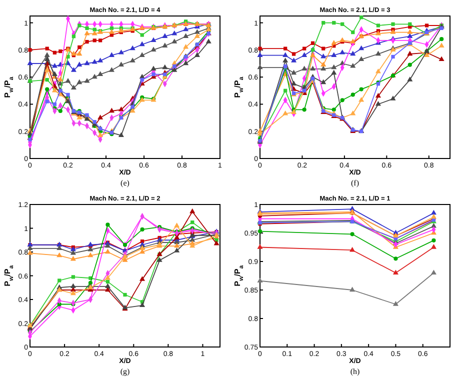 The height and width of the screenshot is (377, 460). Describe the element at coordinates (125, 183) in the screenshot. I see `text: (e)` at that location.